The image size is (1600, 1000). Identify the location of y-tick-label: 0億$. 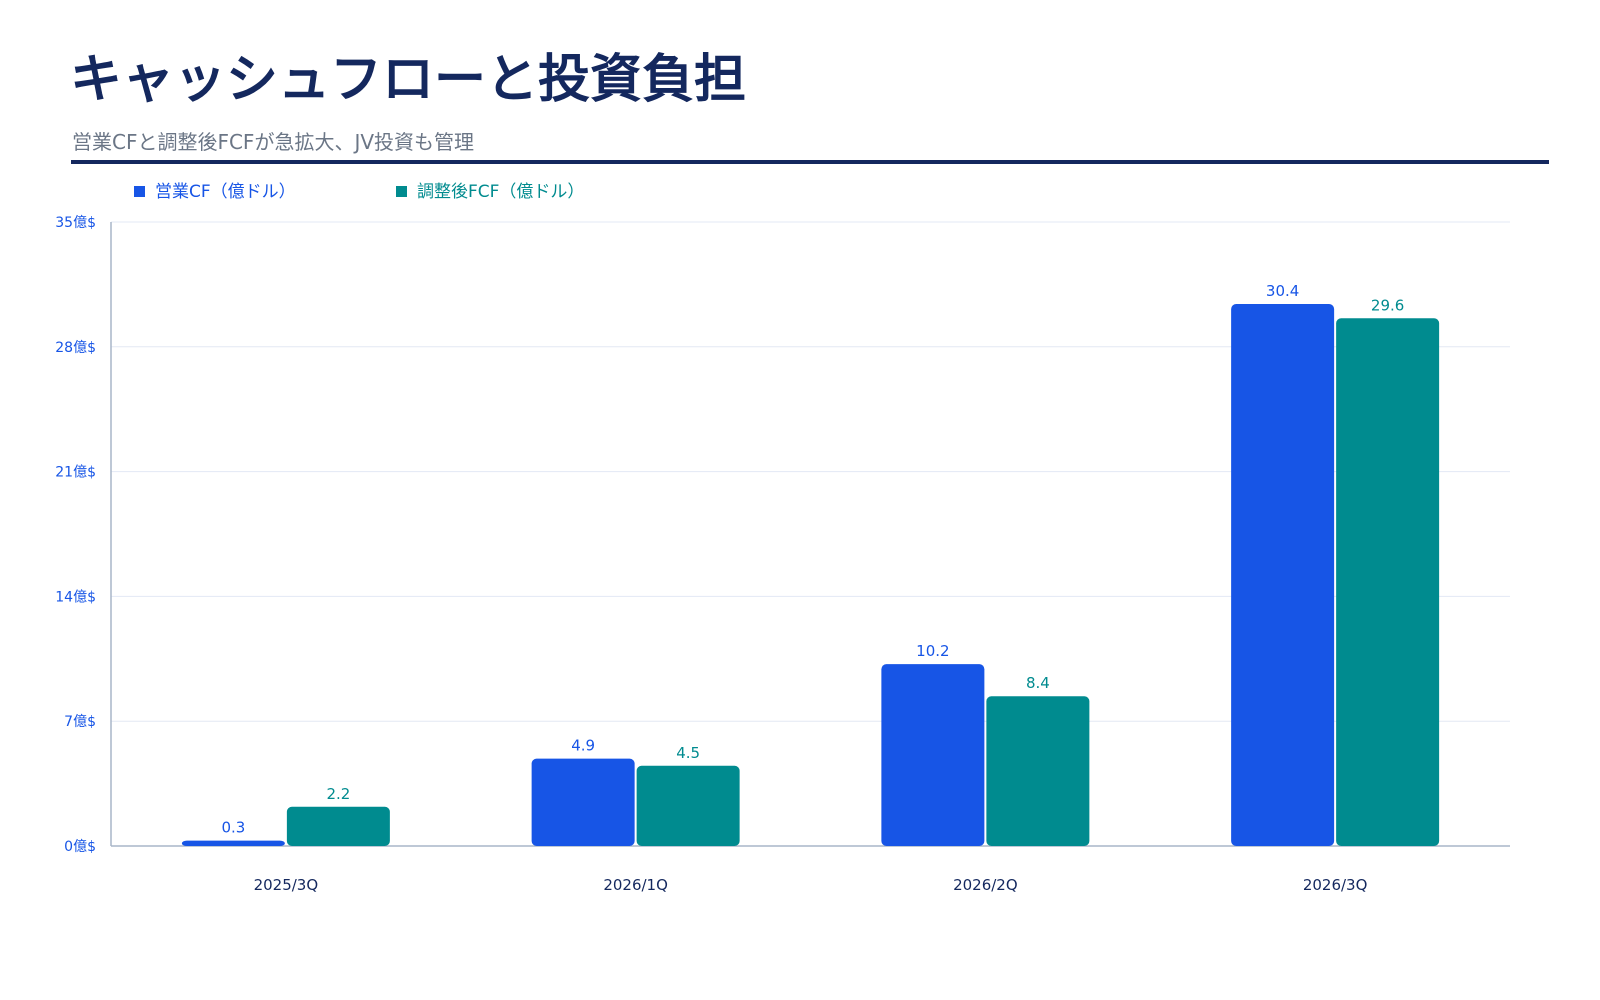
(80, 847).